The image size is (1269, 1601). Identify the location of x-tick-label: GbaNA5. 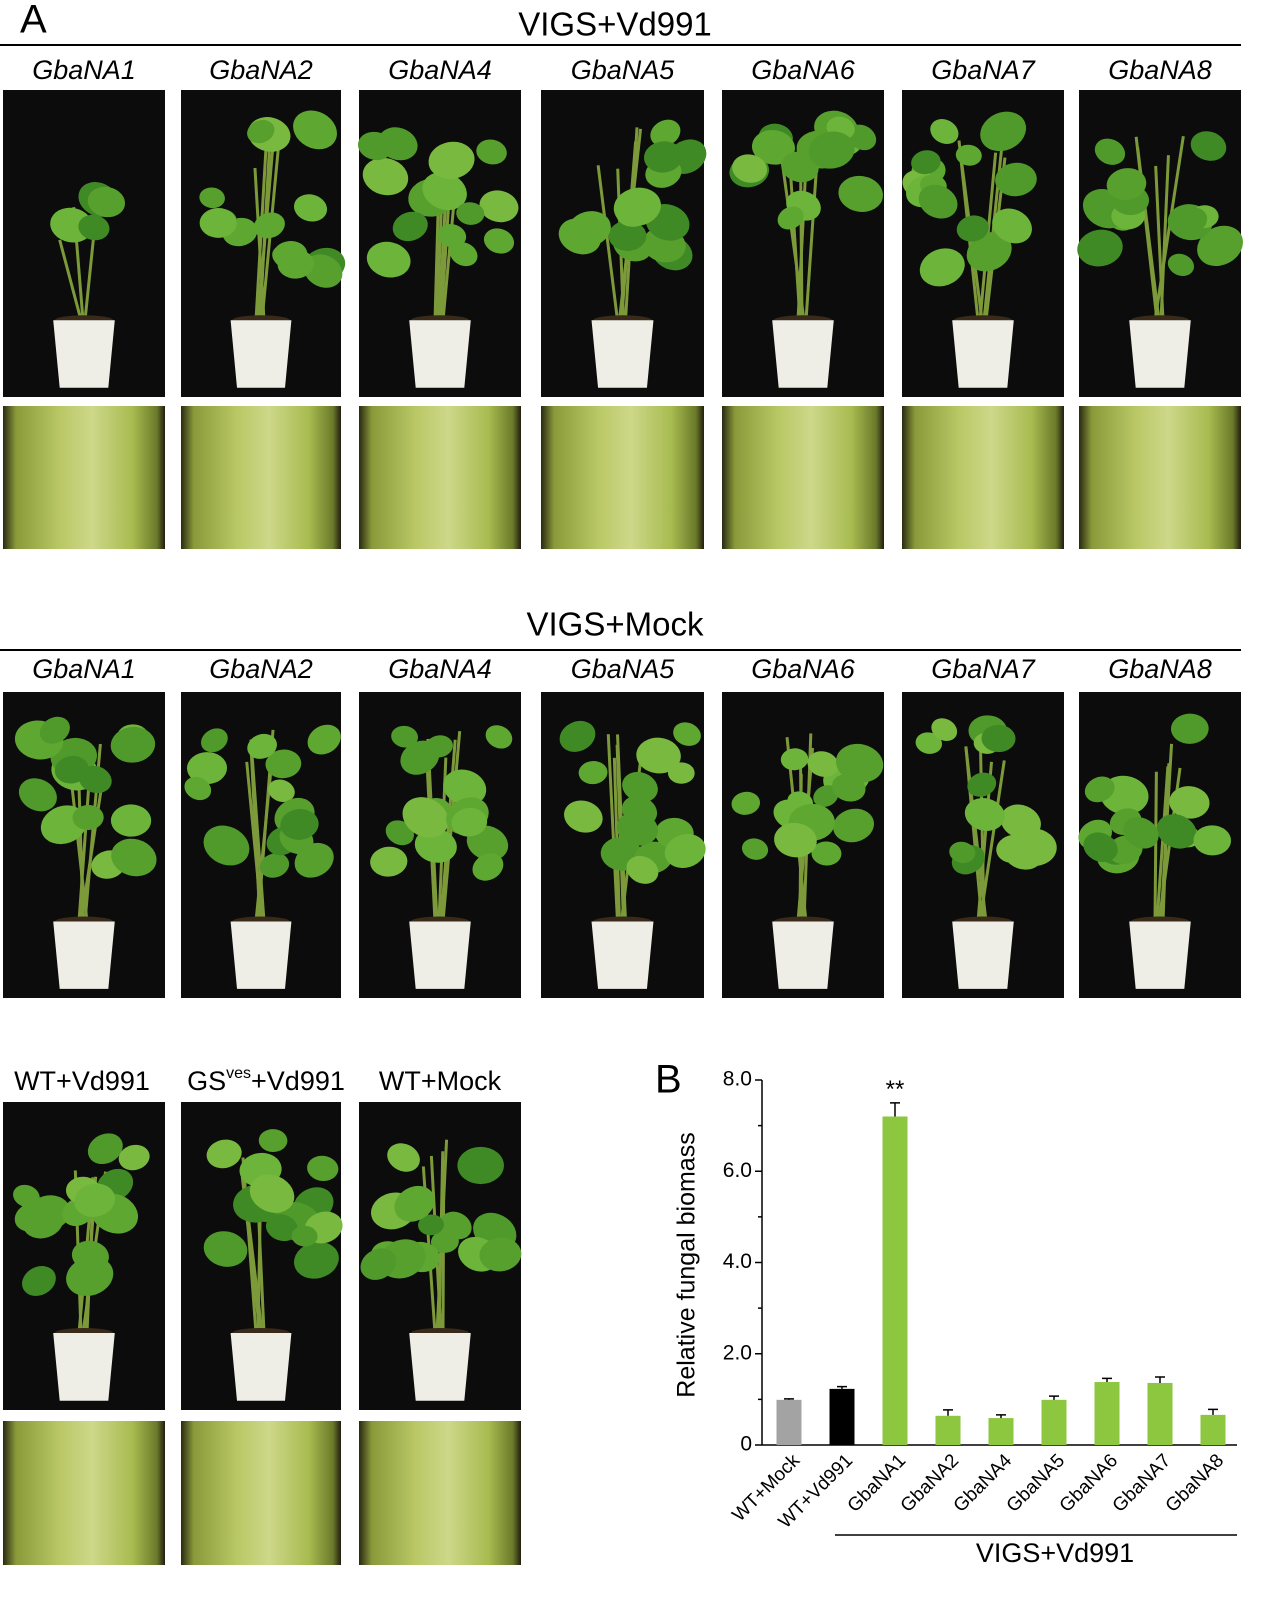
(1036, 1483).